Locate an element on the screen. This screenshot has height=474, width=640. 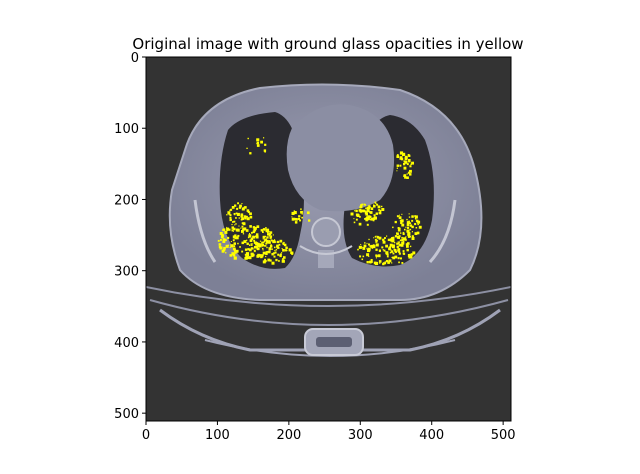
y-tick-label: 100 is located at coordinates (126, 129).